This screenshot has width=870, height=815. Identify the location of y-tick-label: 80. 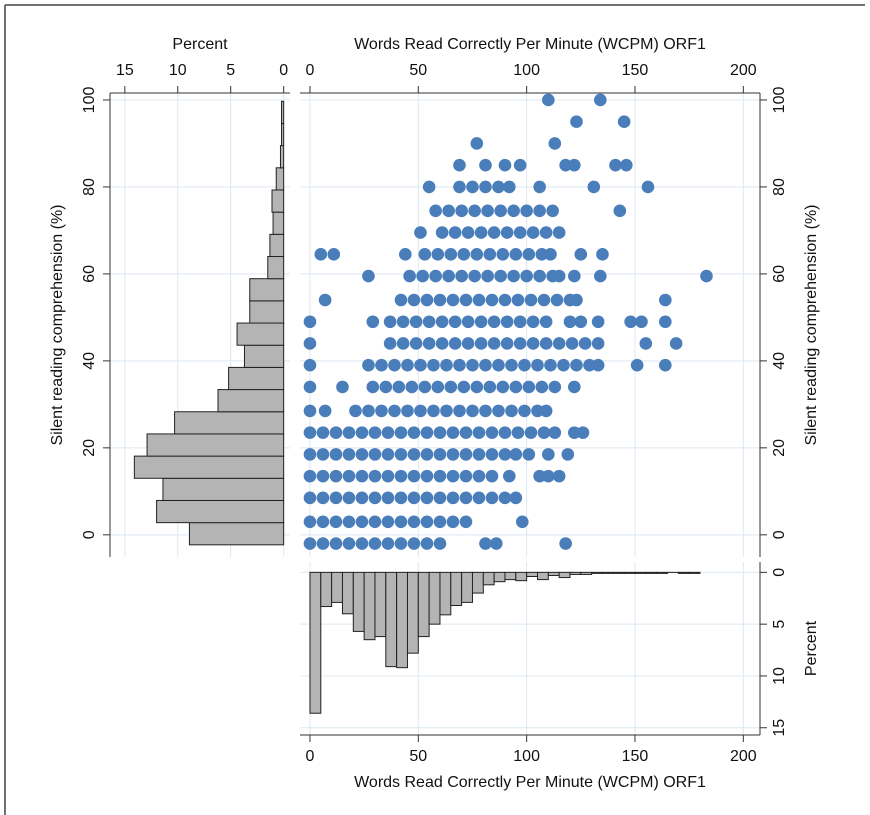
(89, 187).